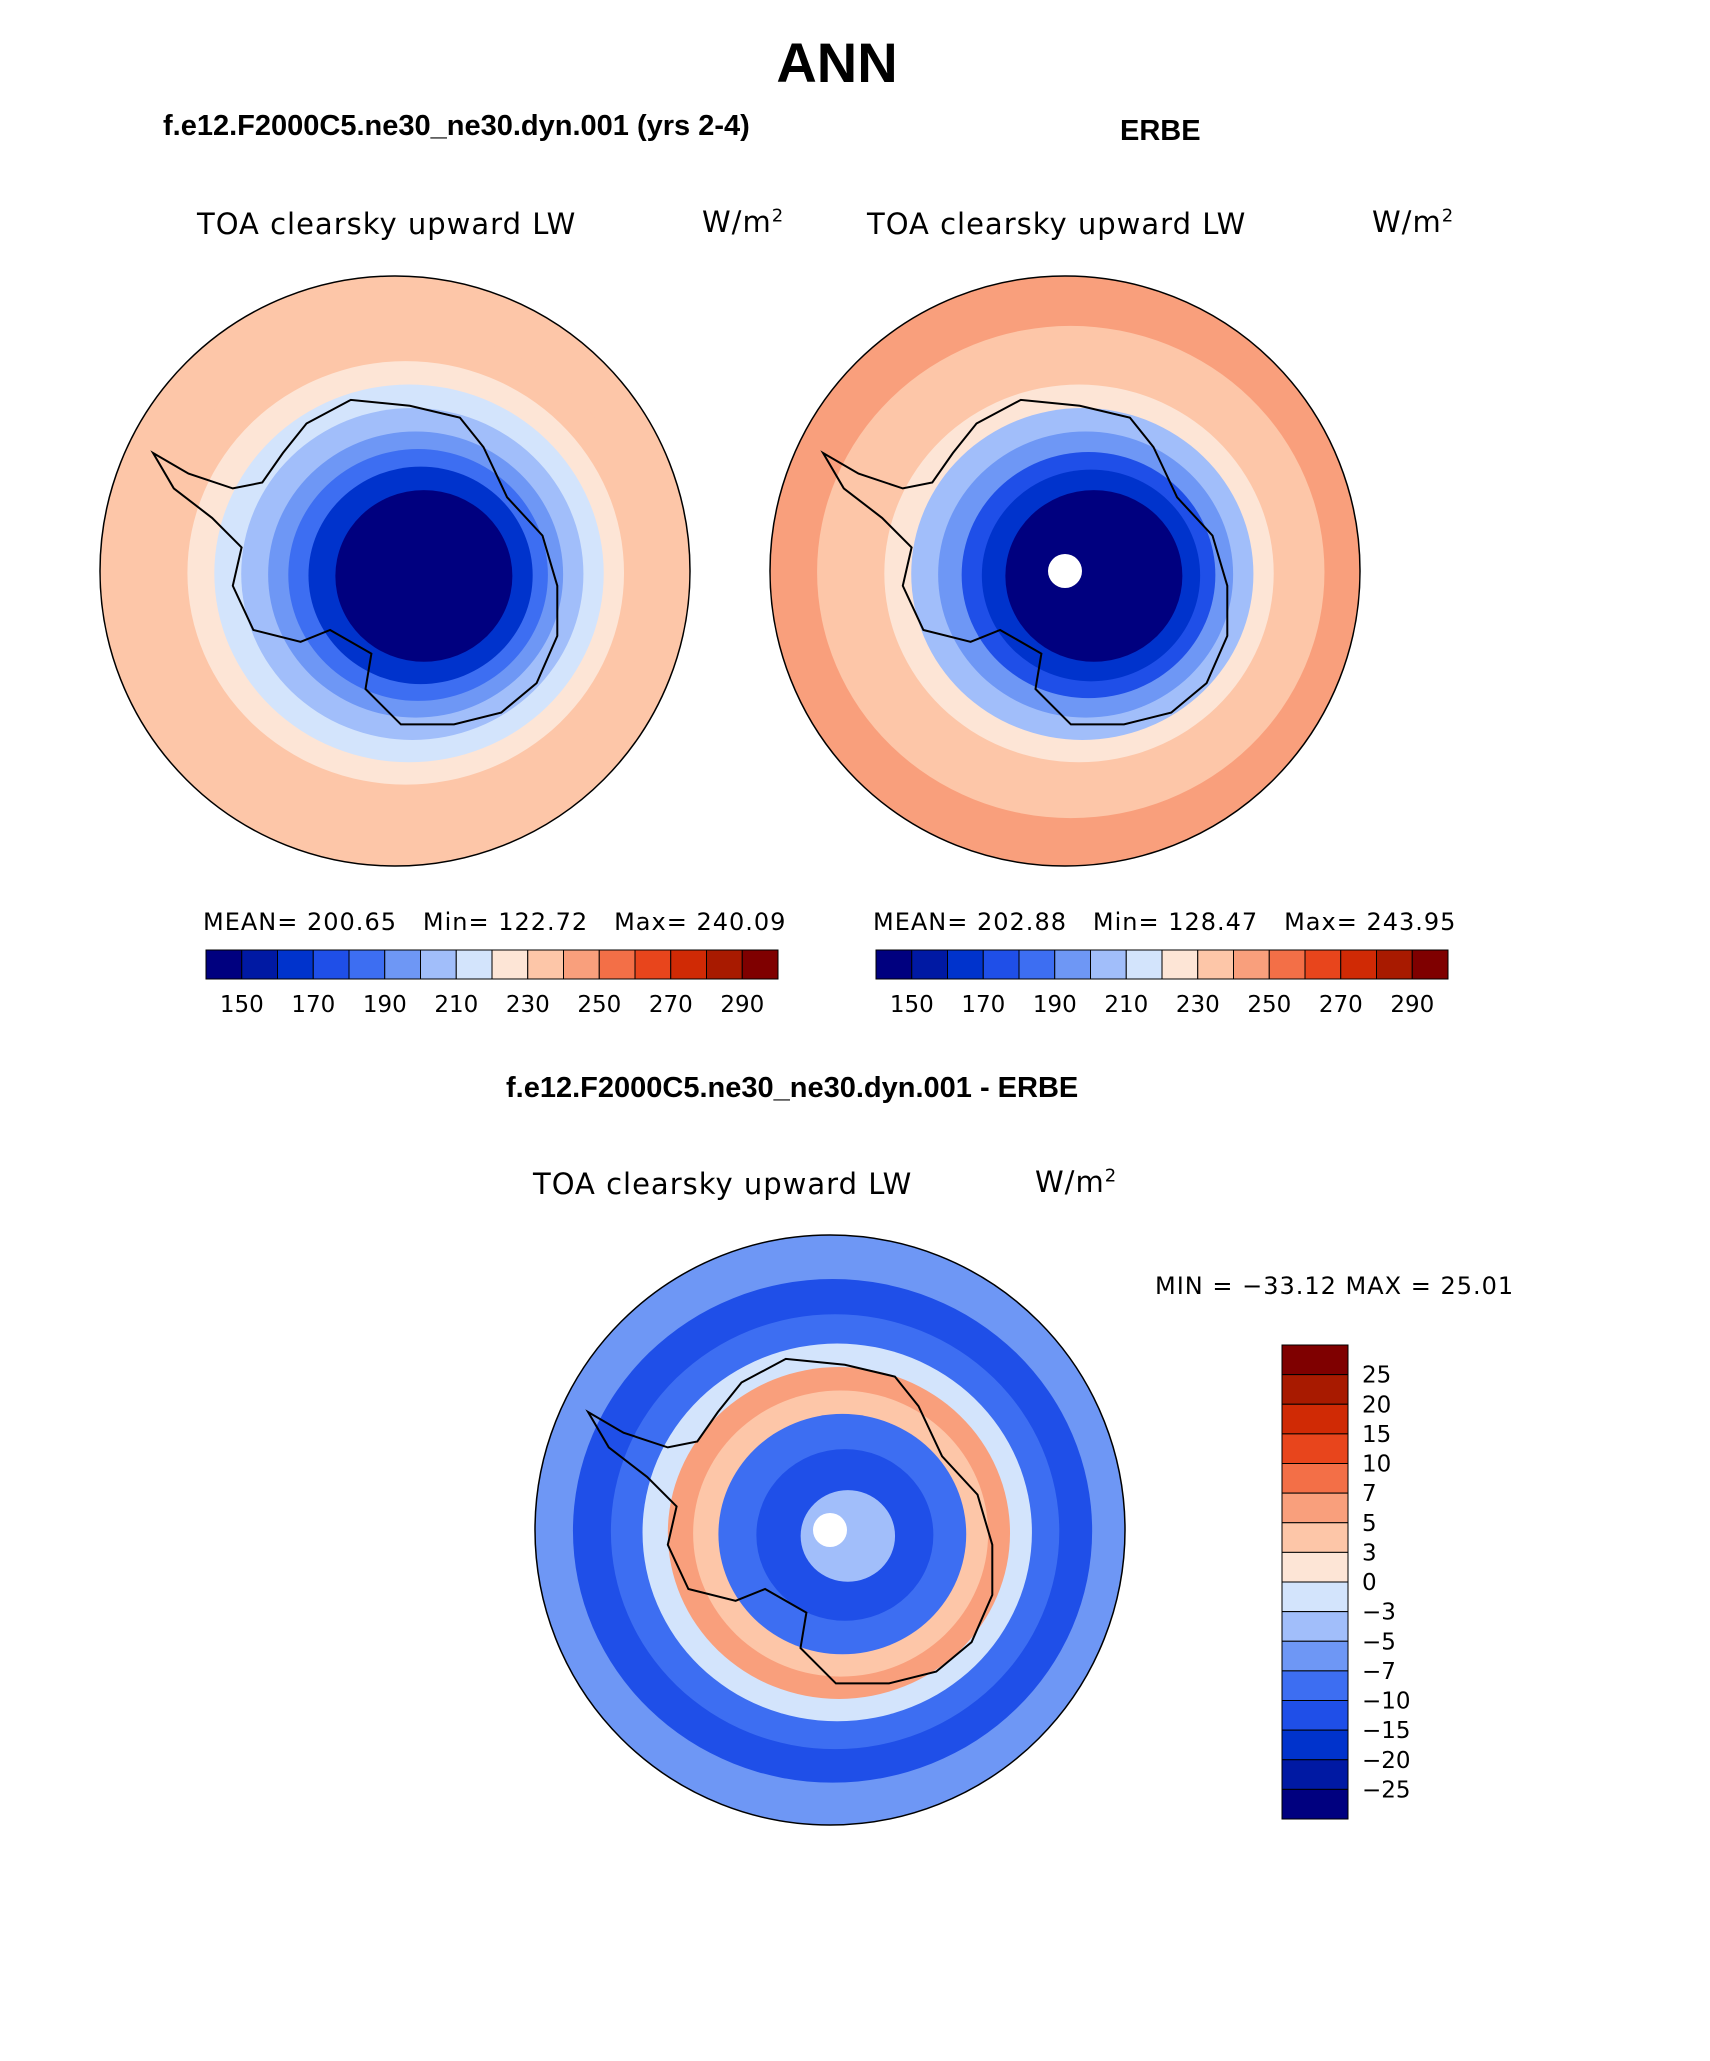 Image resolution: width=1710 pixels, height=2061 pixels. What do you see at coordinates (1411, 922) in the screenshot?
I see `panel2-max-value: 243.95` at bounding box center [1411, 922].